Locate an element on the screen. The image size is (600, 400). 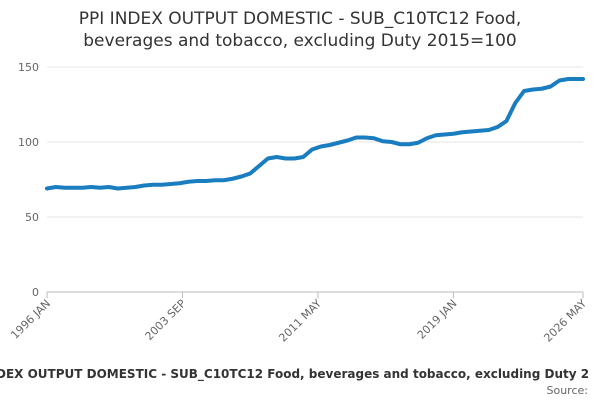
y-tick-label: 100 is located at coordinates (28, 142).